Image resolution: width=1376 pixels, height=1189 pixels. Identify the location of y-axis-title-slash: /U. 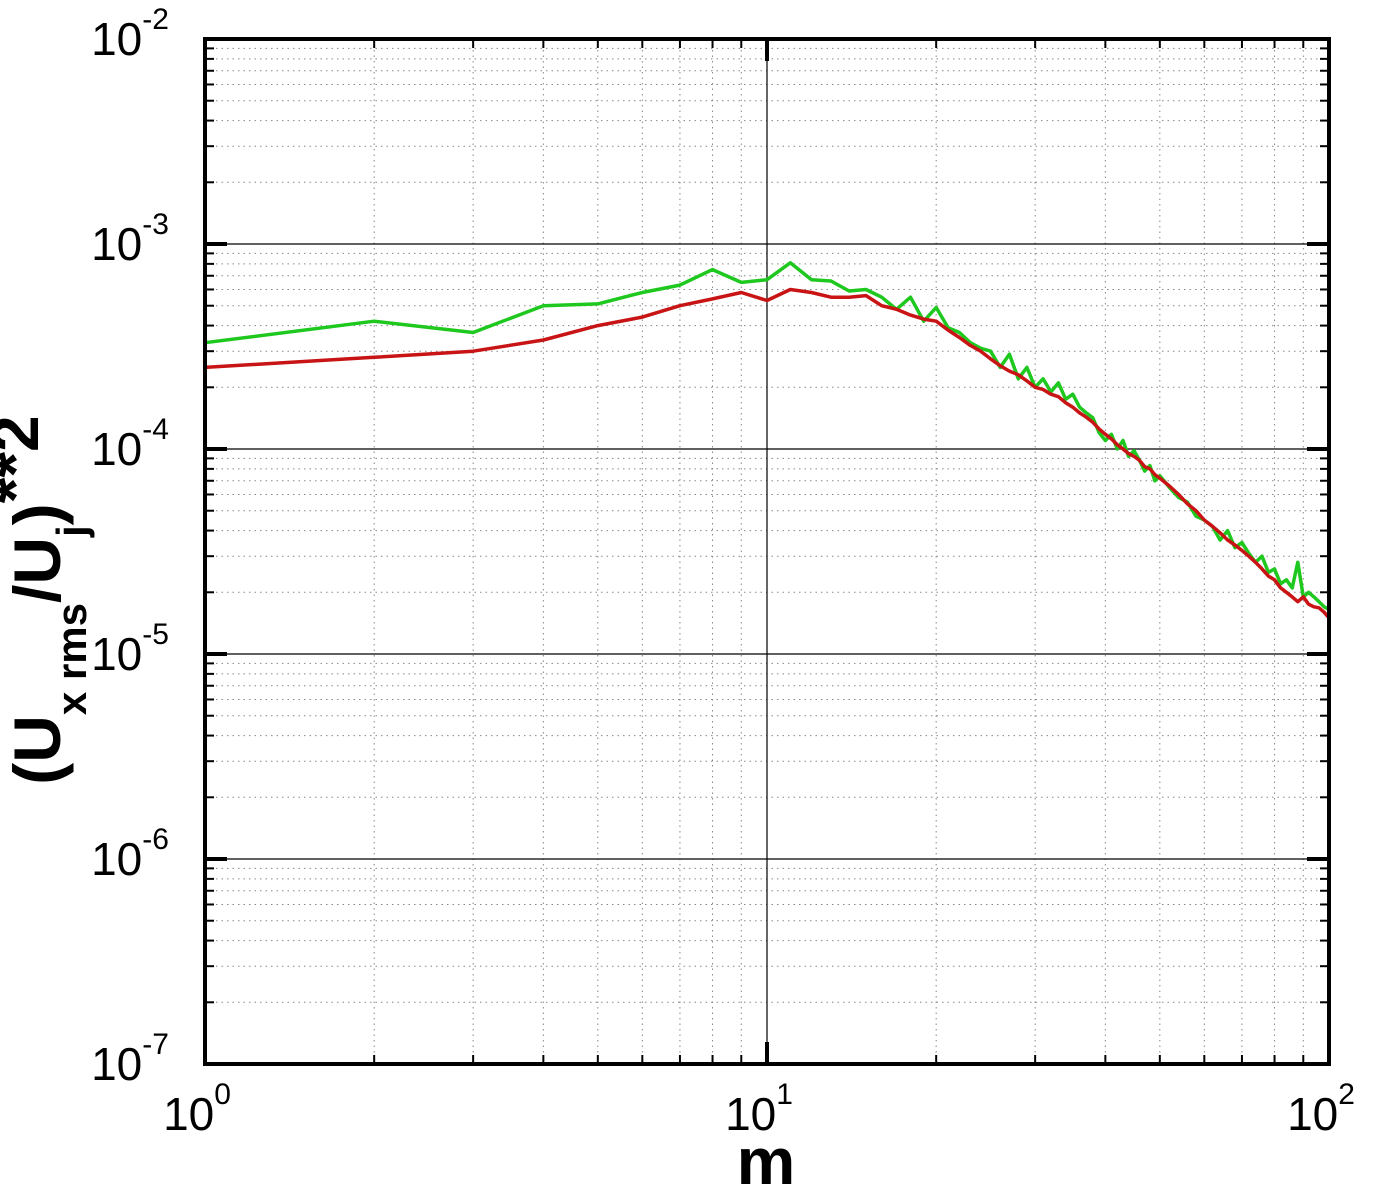
(37, 570).